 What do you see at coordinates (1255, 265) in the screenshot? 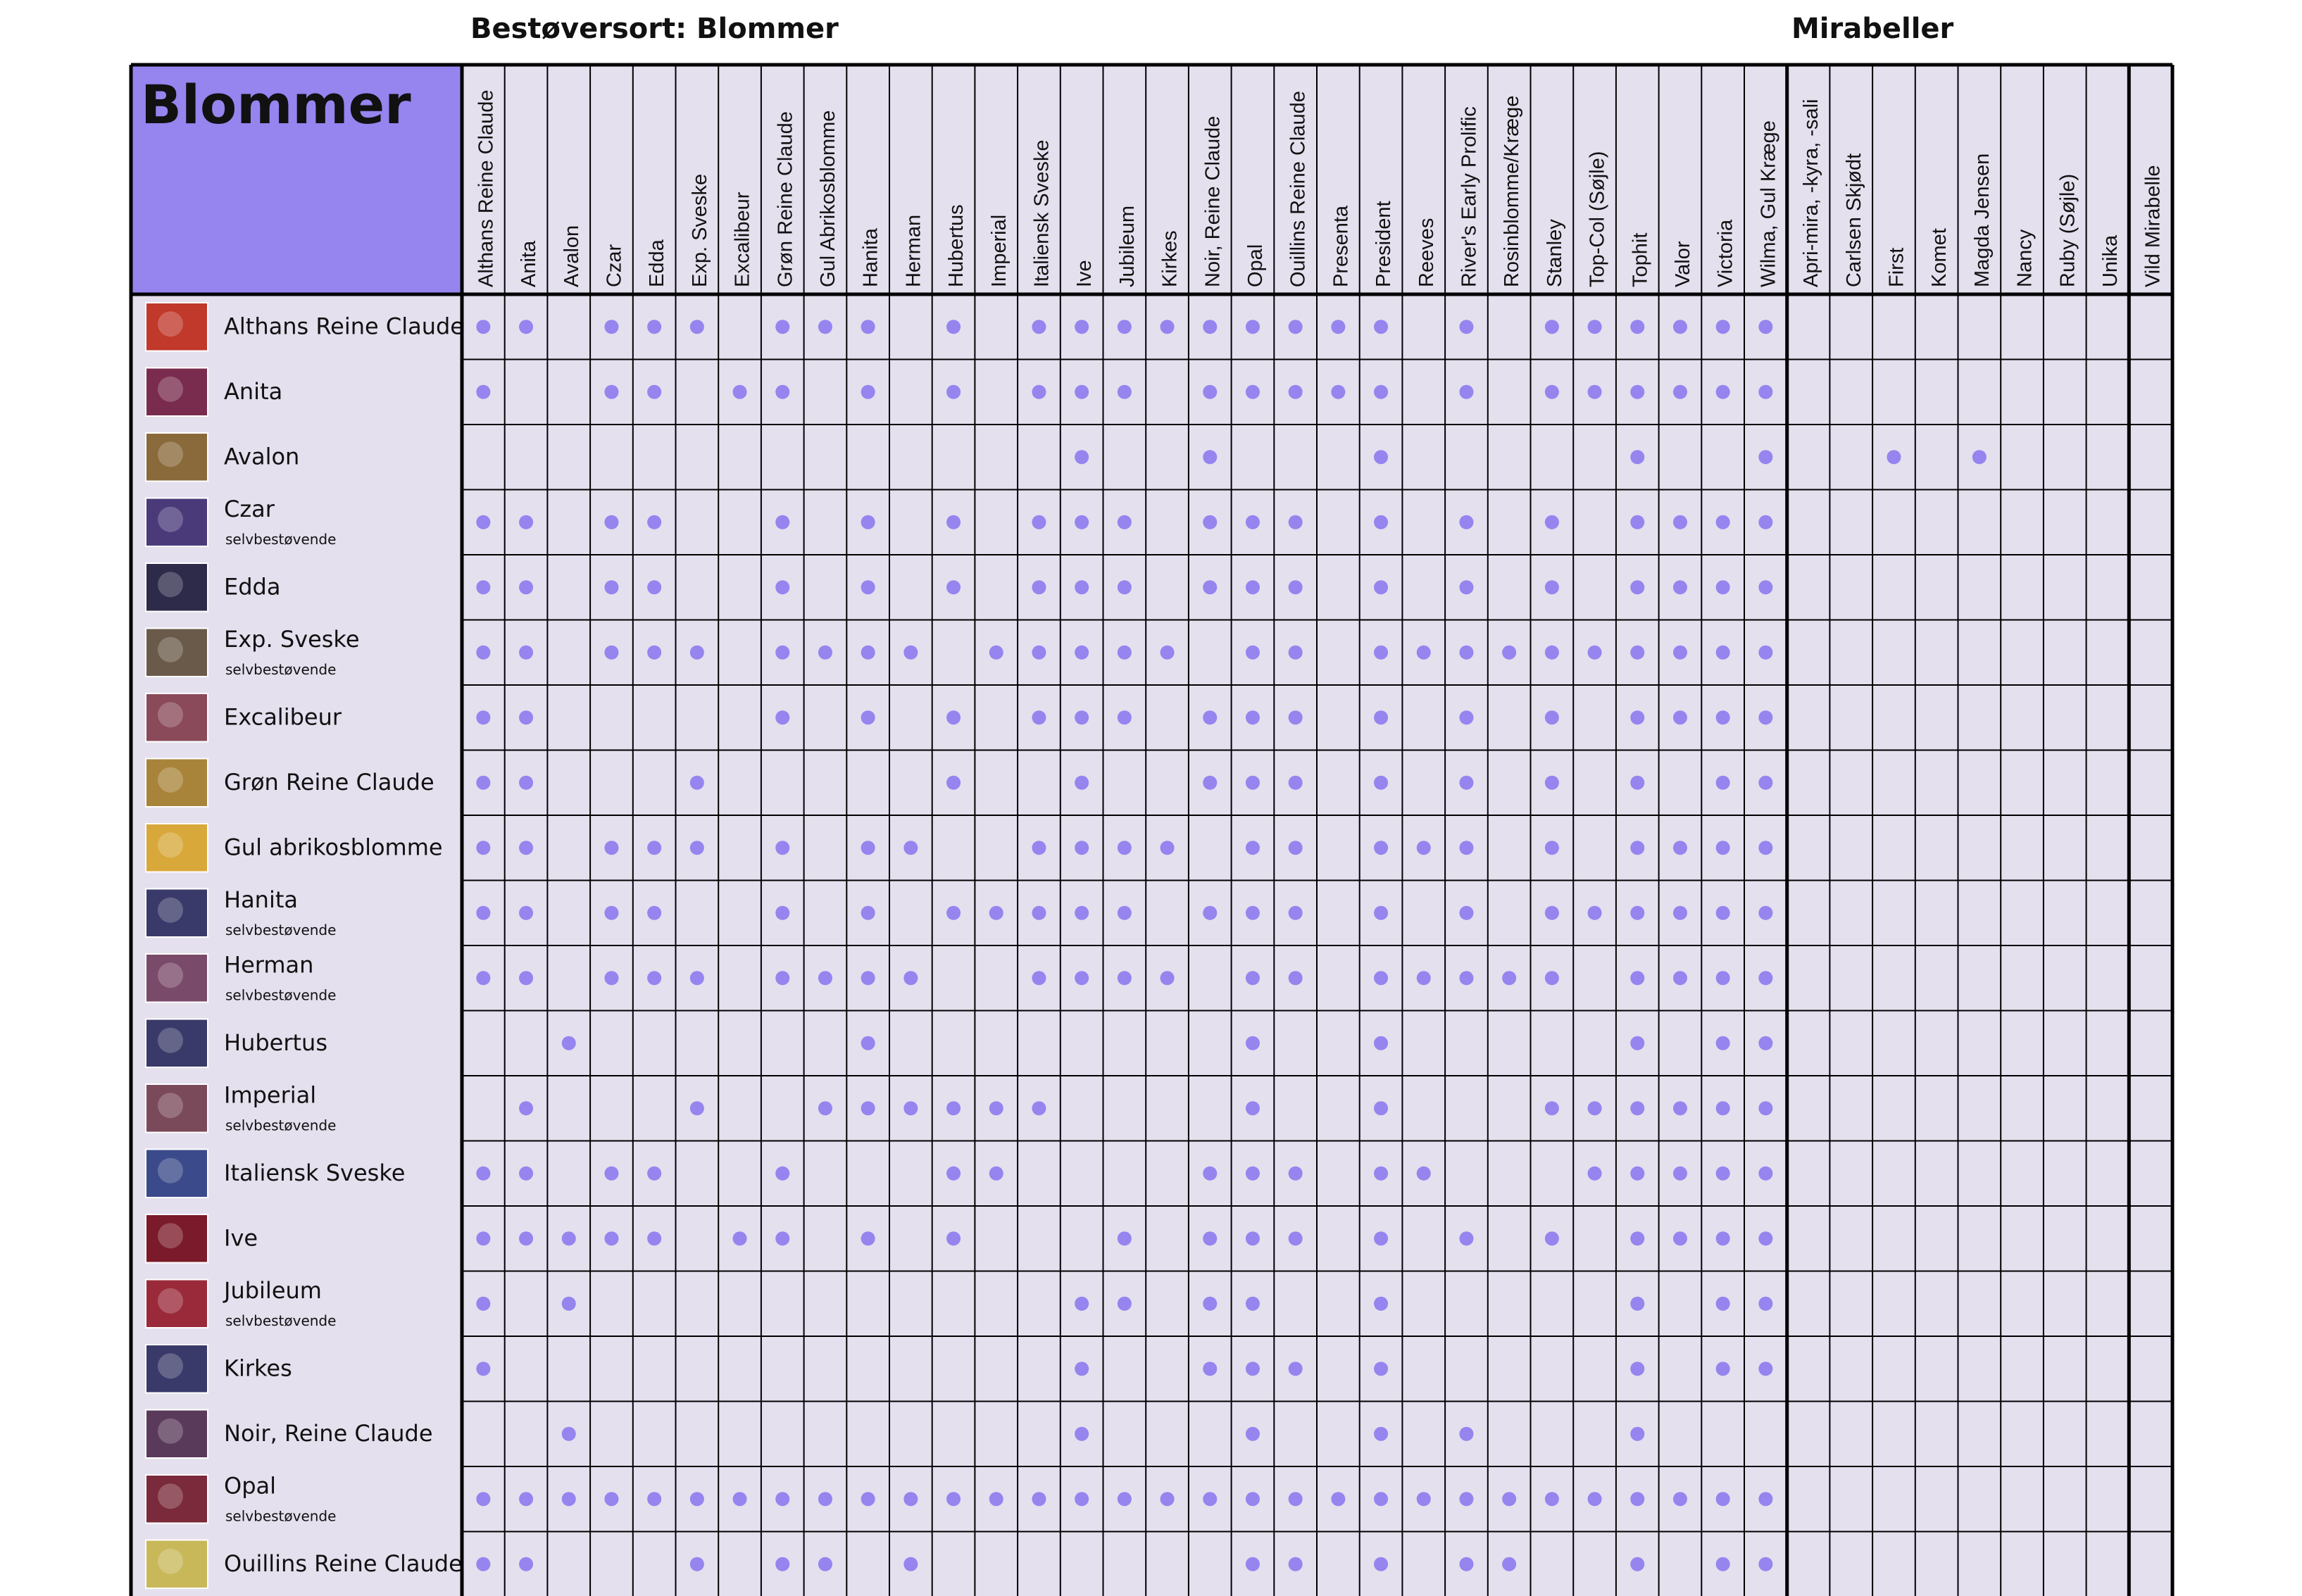
I see `column-header: Opal` at bounding box center [1255, 265].